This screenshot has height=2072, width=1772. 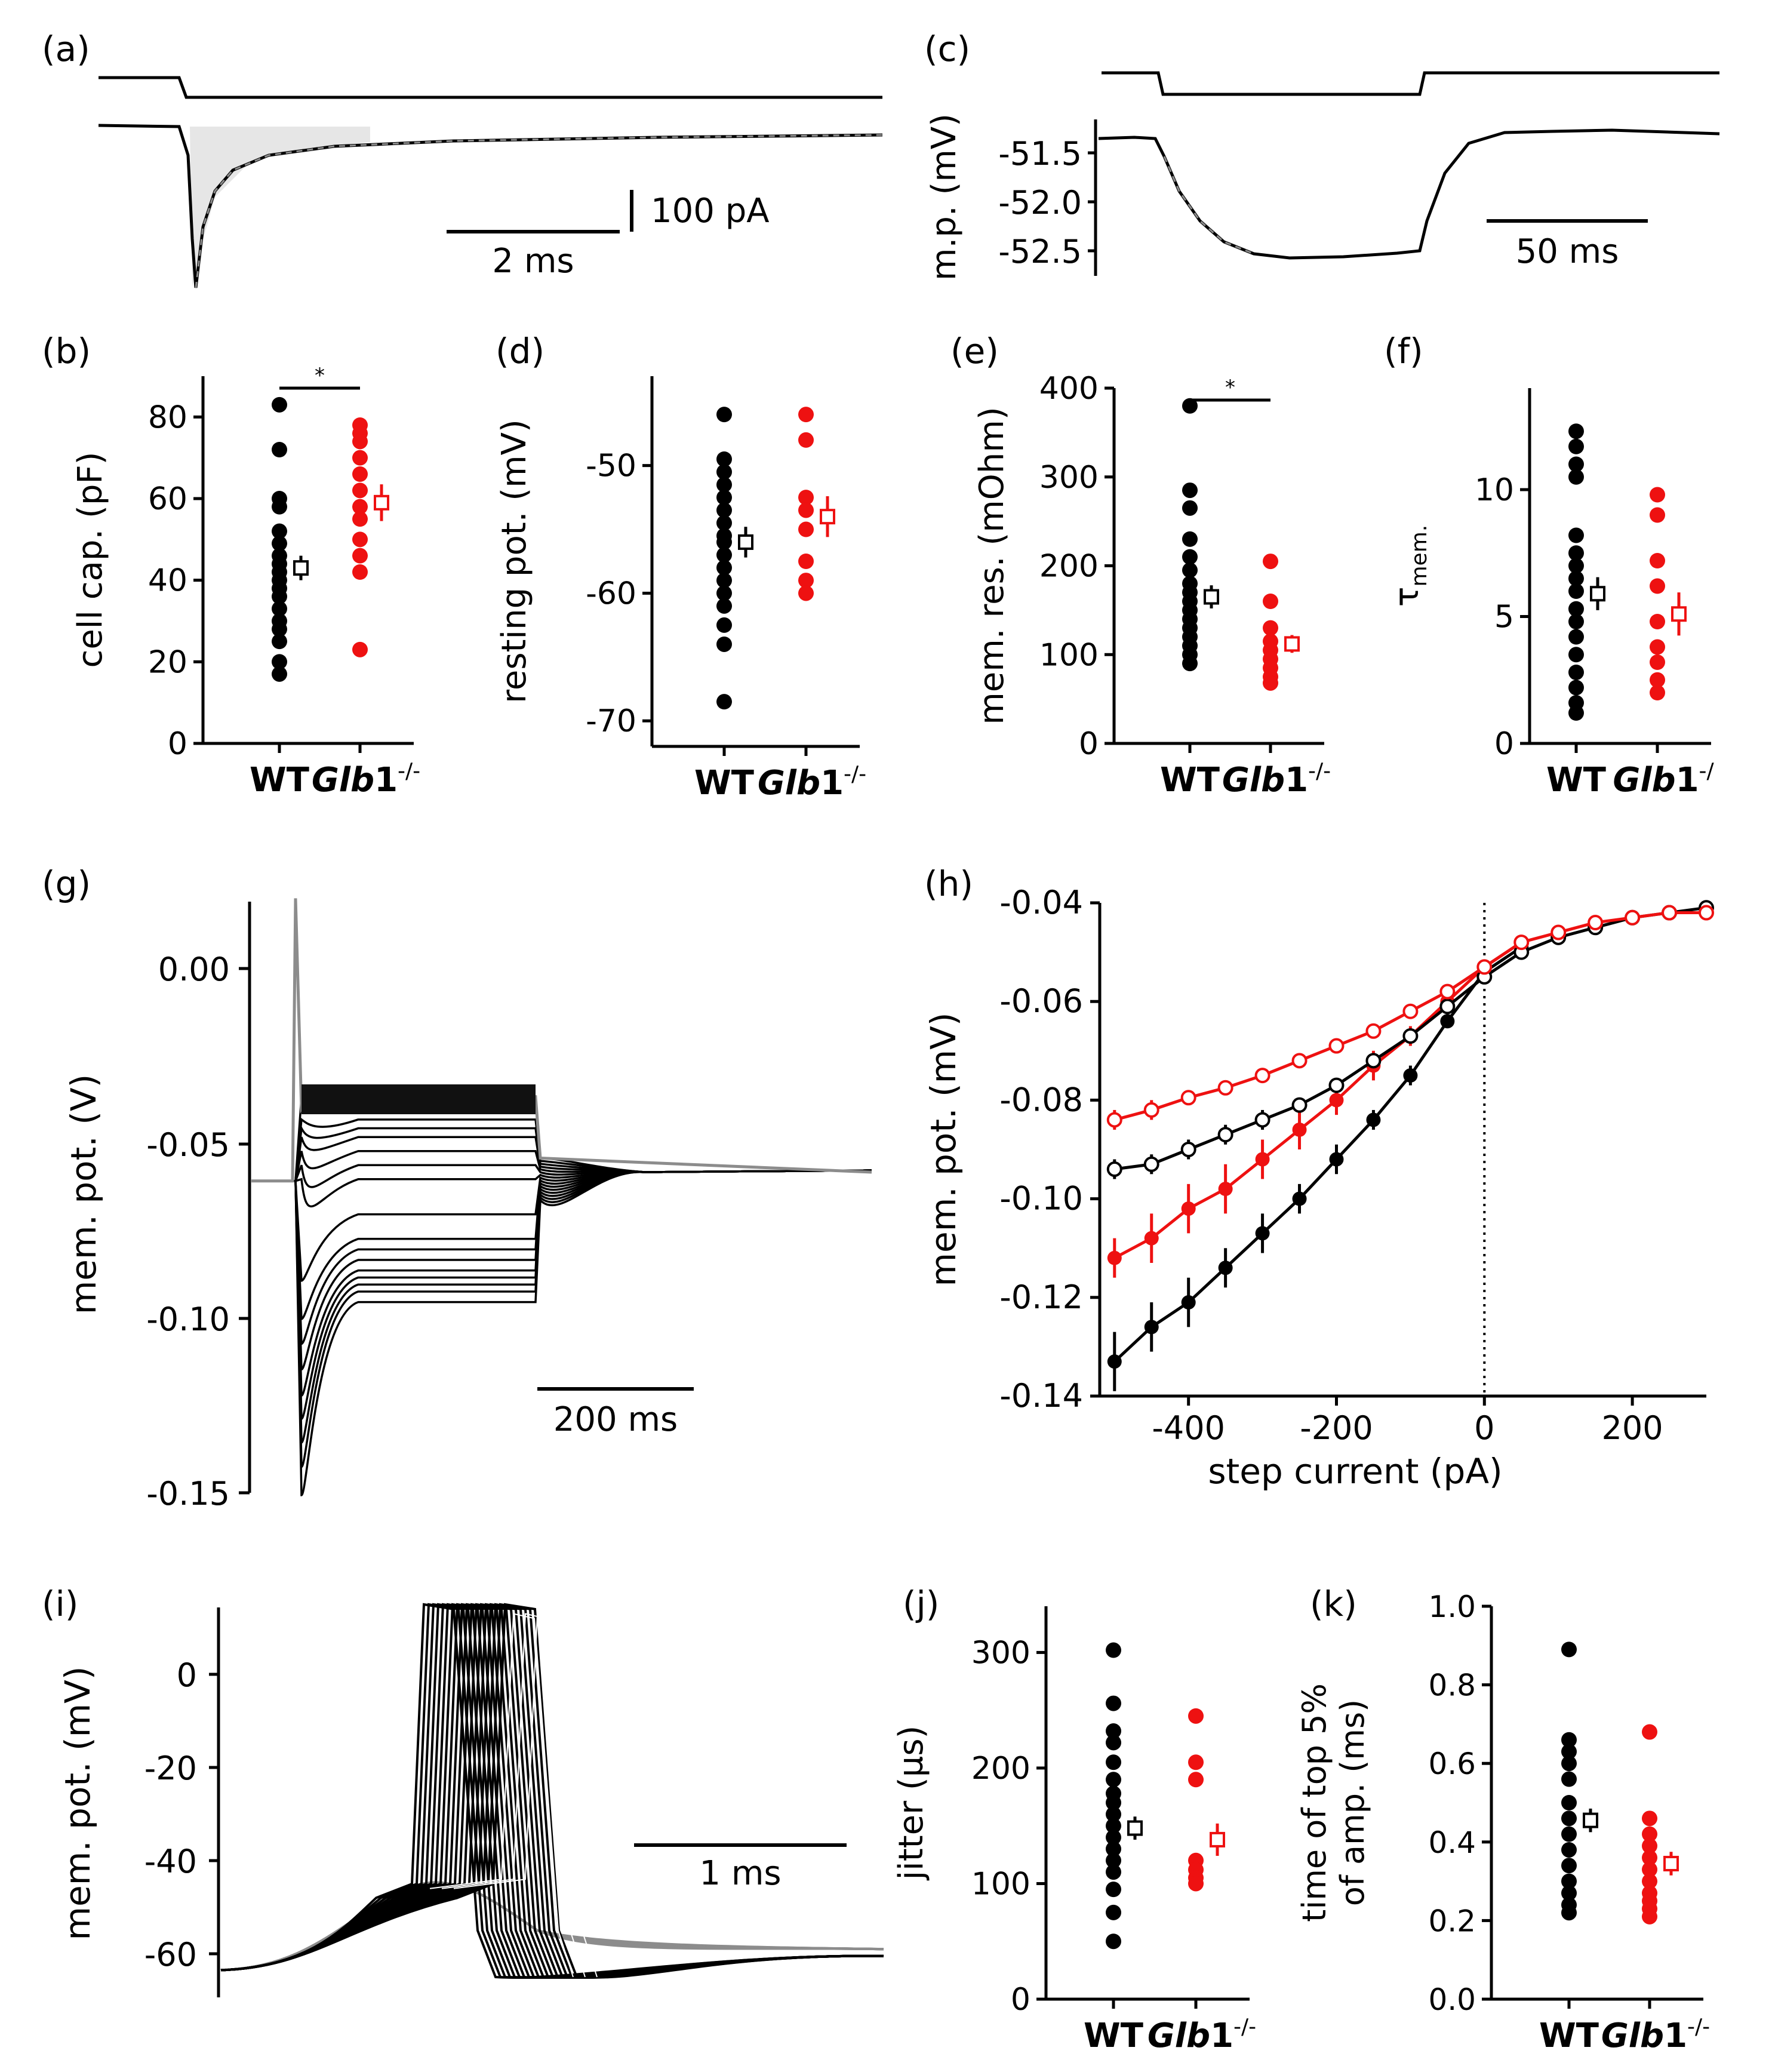 What do you see at coordinates (992, 566) in the screenshot?
I see `e-y-axis-label: mem. res. (mOhm)` at bounding box center [992, 566].